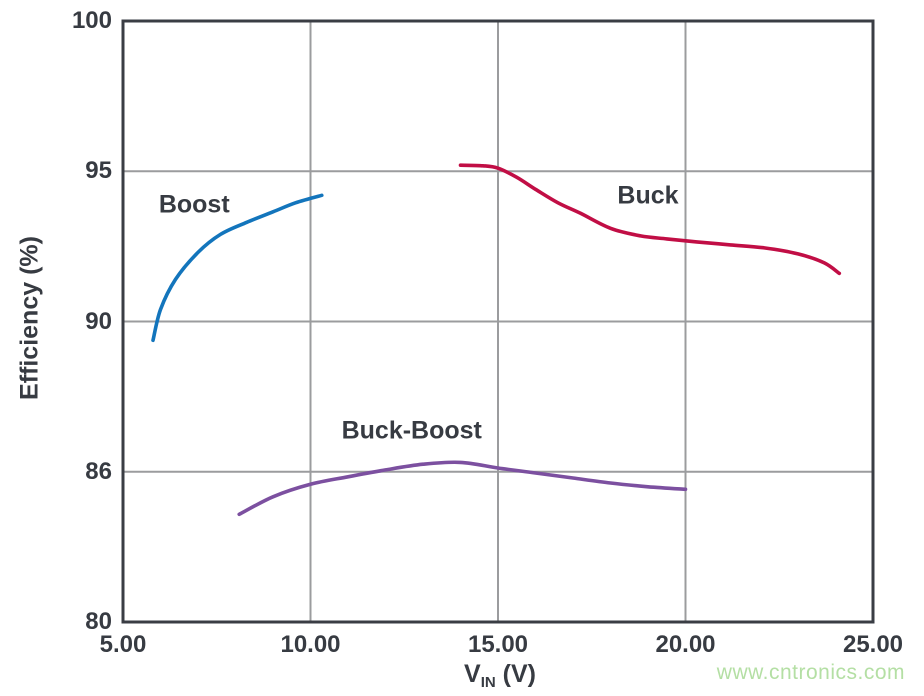 The height and width of the screenshot is (696, 924). I want to click on x-axis-title: VIN (V), so click(500, 675).